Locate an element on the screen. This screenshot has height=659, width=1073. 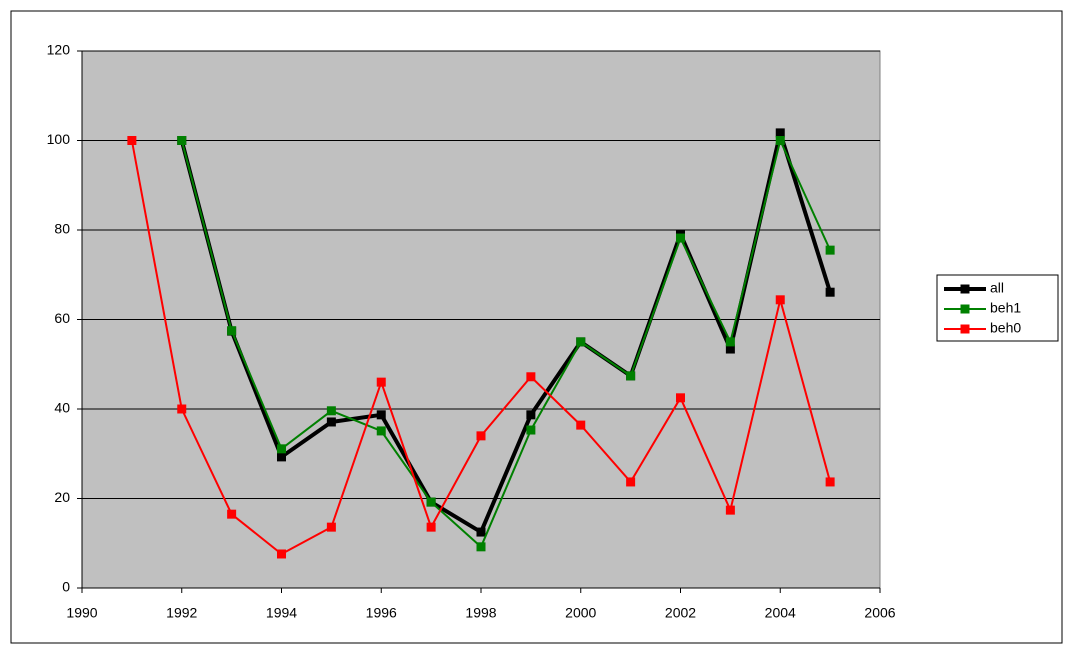
x-tick-label: 1998 is located at coordinates (480, 613).